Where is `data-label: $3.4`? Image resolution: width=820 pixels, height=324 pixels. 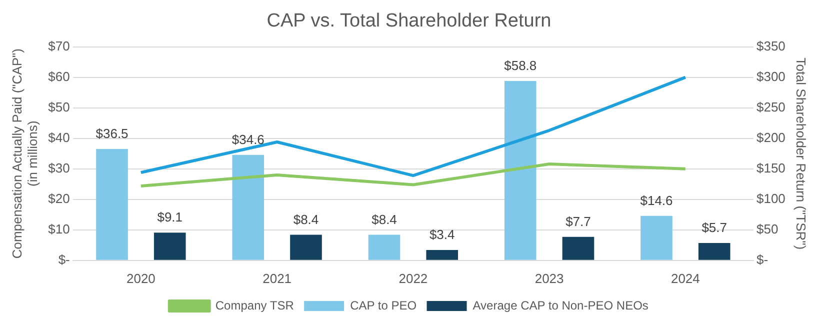
data-label: $3.4 is located at coordinates (442, 234).